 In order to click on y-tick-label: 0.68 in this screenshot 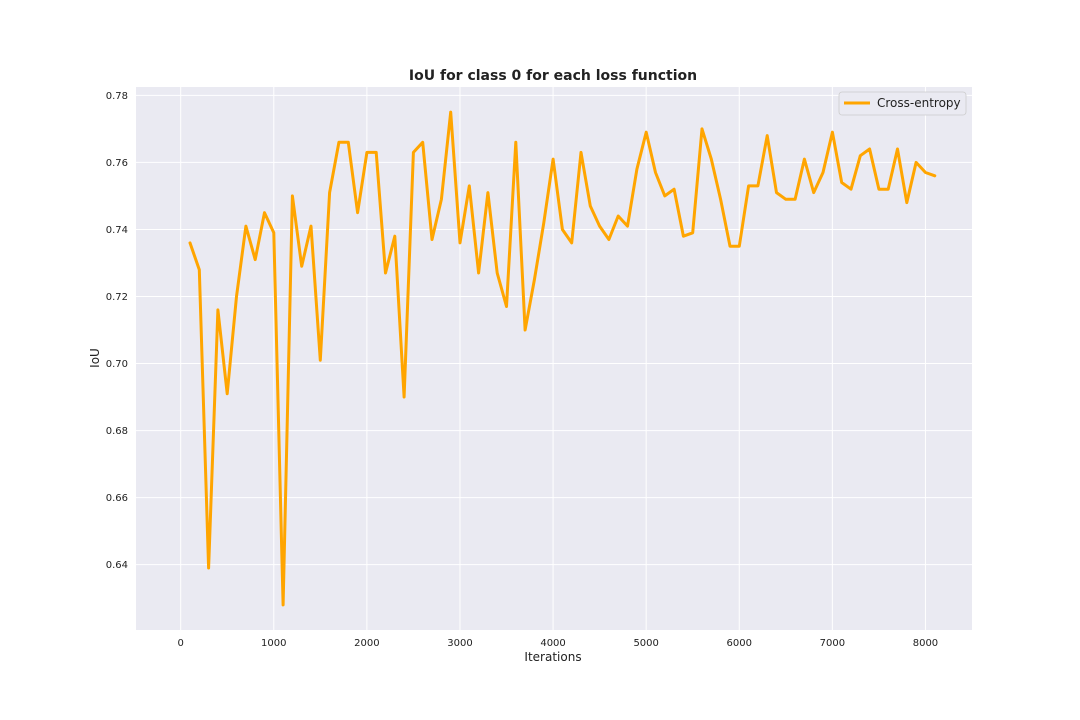, I will do `click(117, 431)`.